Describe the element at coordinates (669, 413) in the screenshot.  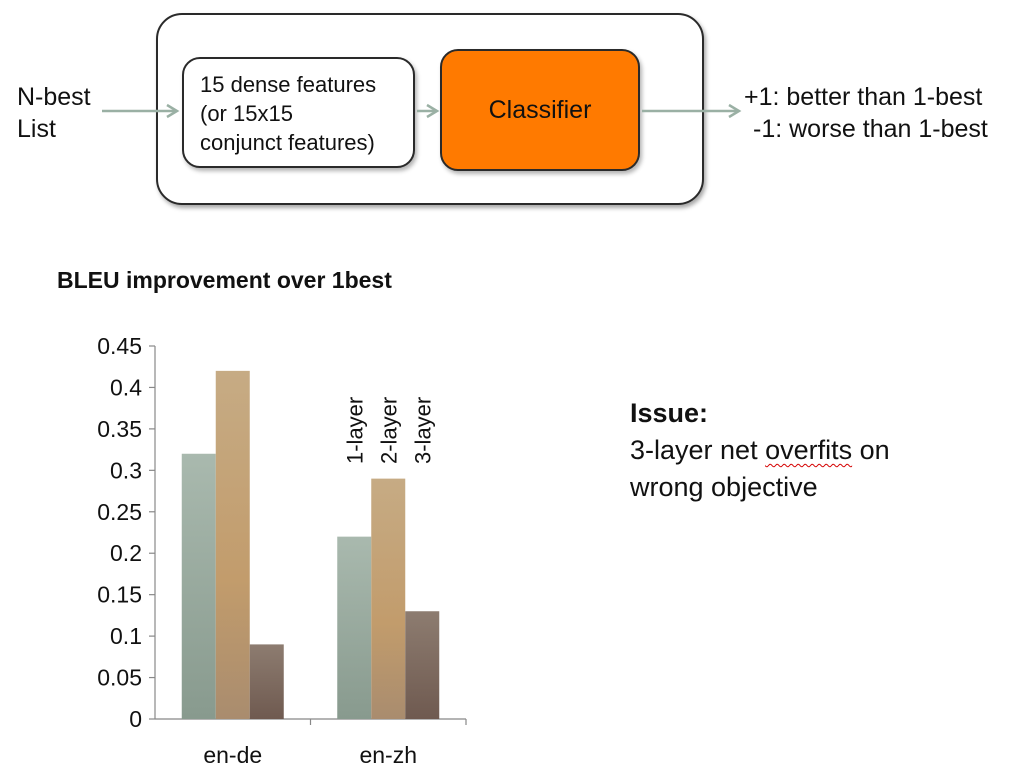
I see `issue-heading: Issue:` at that location.